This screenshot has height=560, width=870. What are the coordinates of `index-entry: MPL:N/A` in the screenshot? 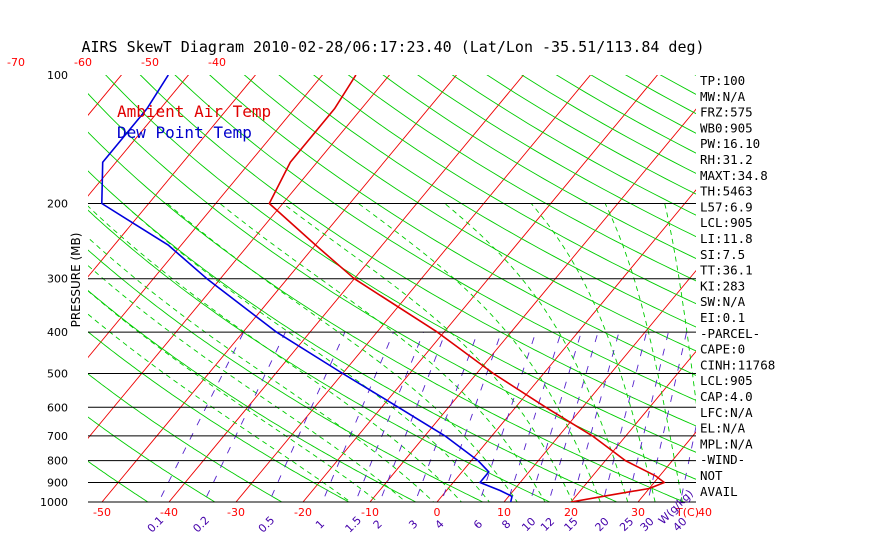 It's located at (726, 443).